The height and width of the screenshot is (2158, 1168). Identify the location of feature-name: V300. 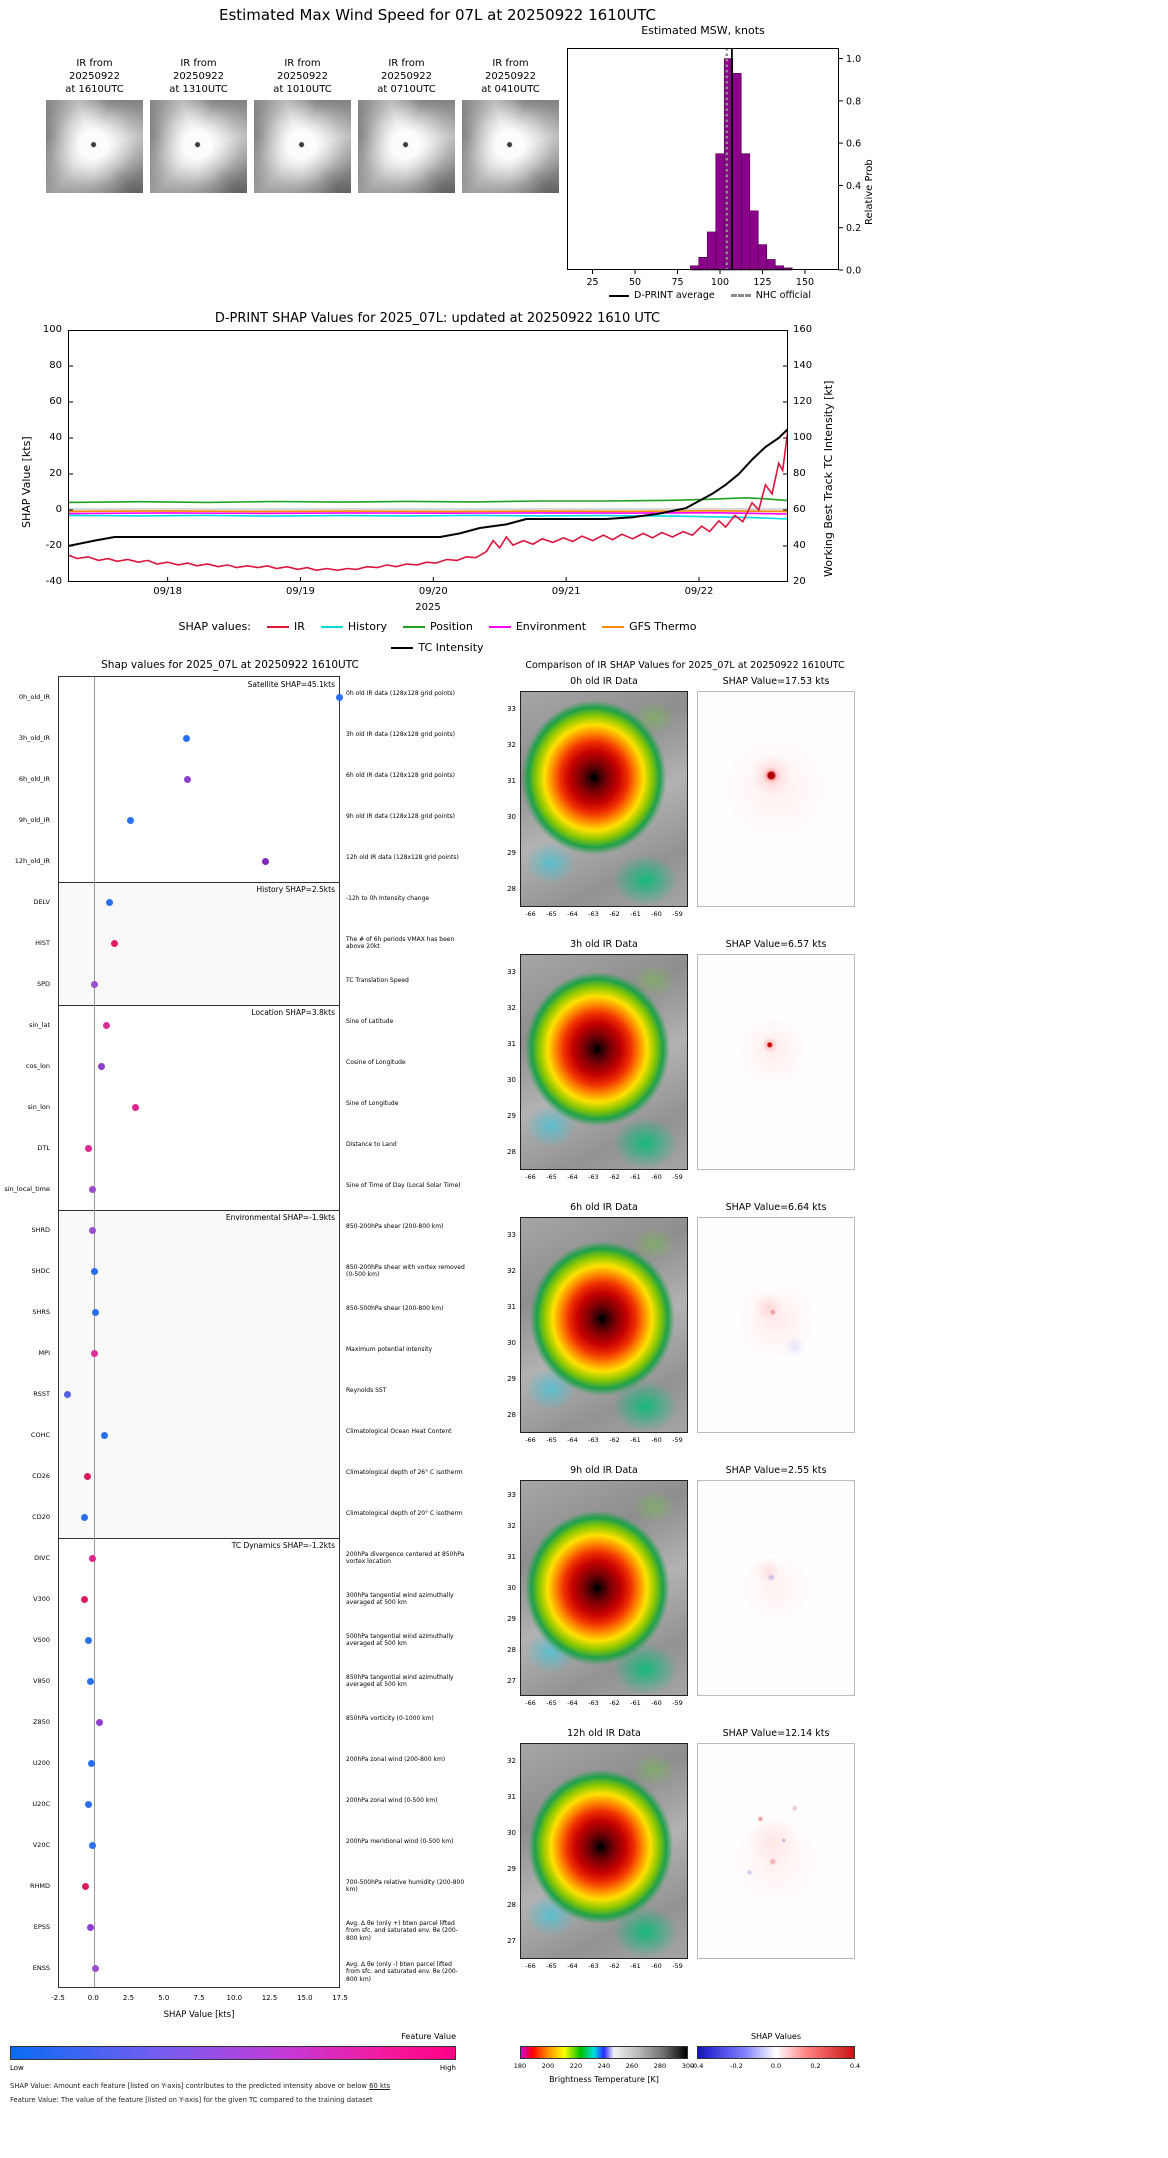
(41, 1598).